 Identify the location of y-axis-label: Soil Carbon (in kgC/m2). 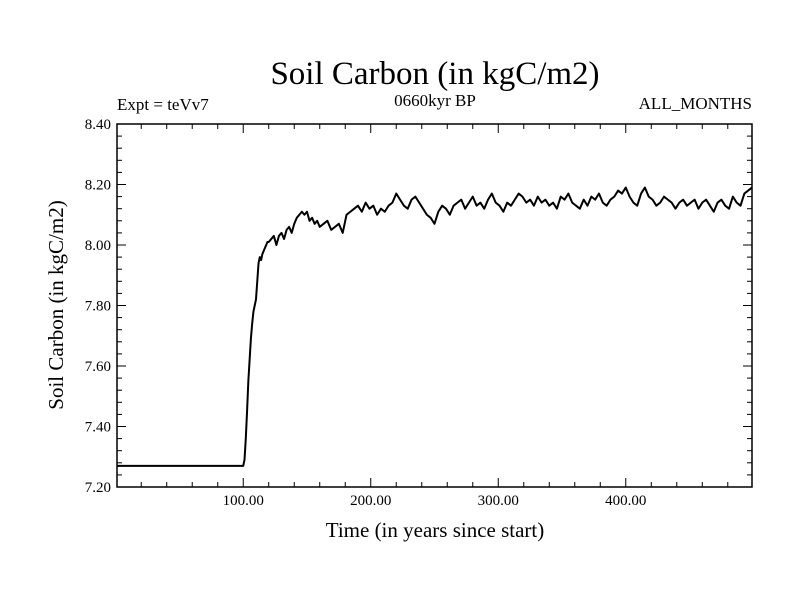
(56, 304).